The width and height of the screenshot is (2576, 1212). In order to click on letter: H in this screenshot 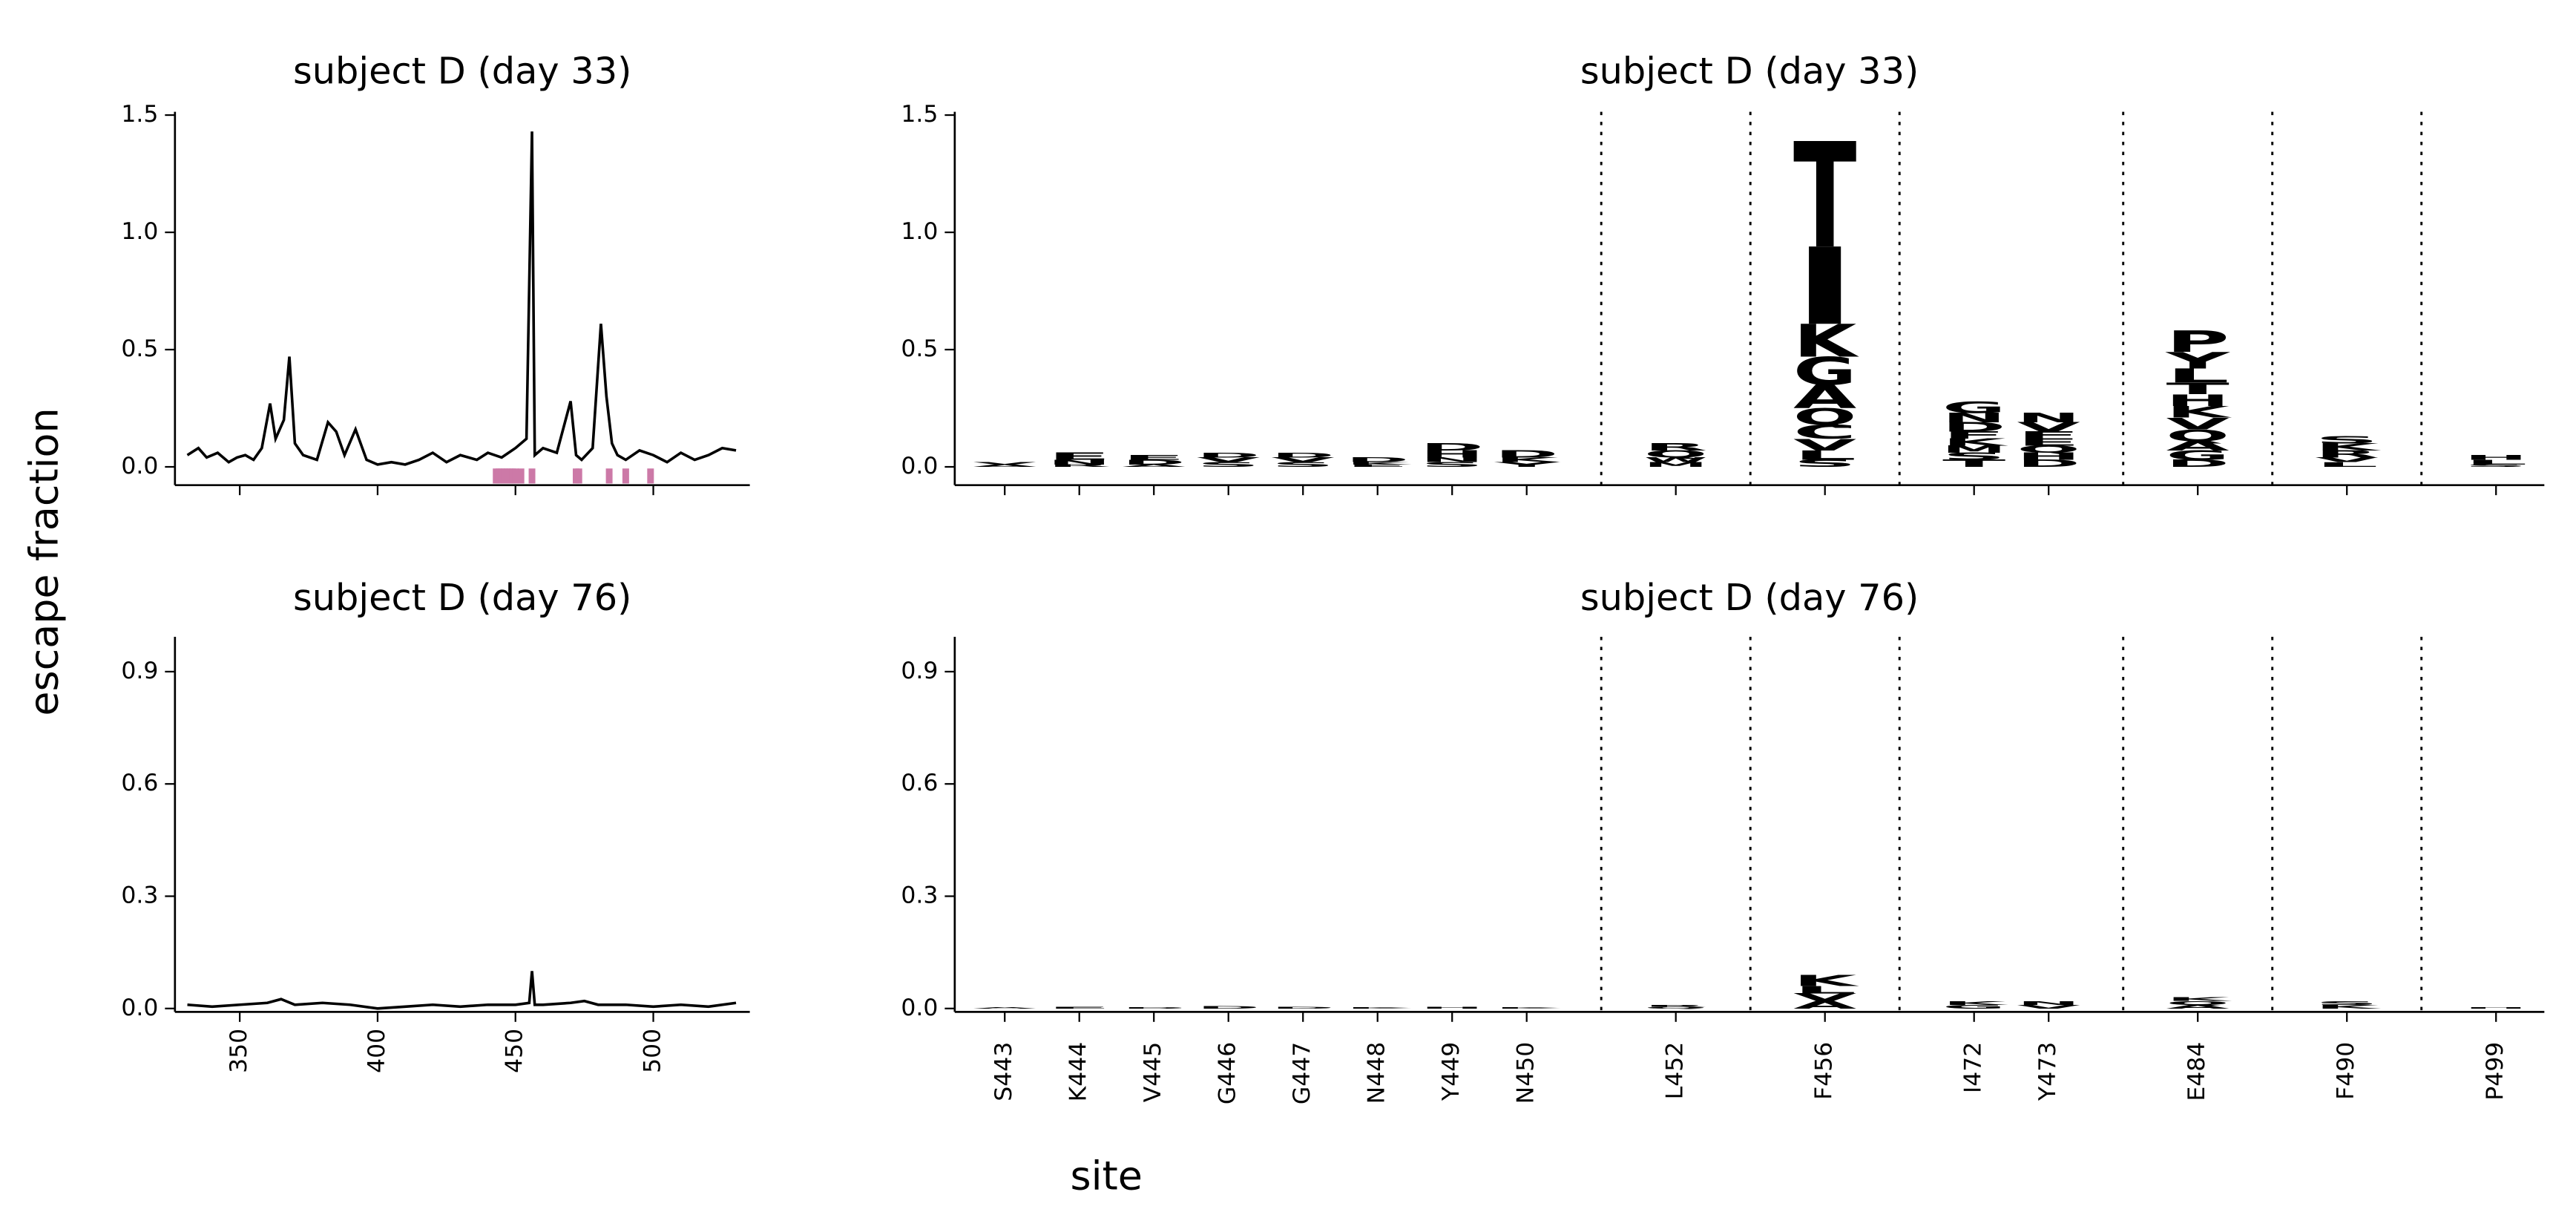, I will do `click(1452, 454)`.